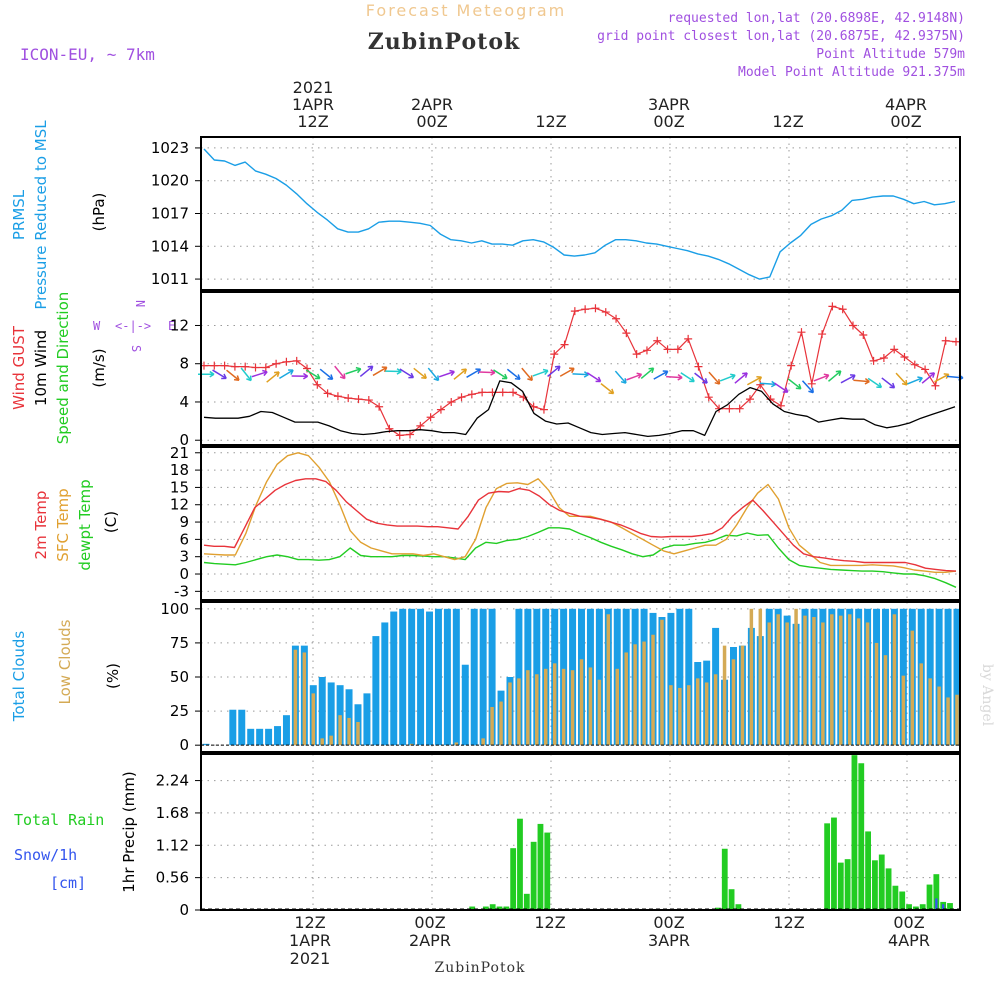 This screenshot has height=1000, width=1000. I want to click on point-altitude: Point Altitude 579m, so click(890, 54).